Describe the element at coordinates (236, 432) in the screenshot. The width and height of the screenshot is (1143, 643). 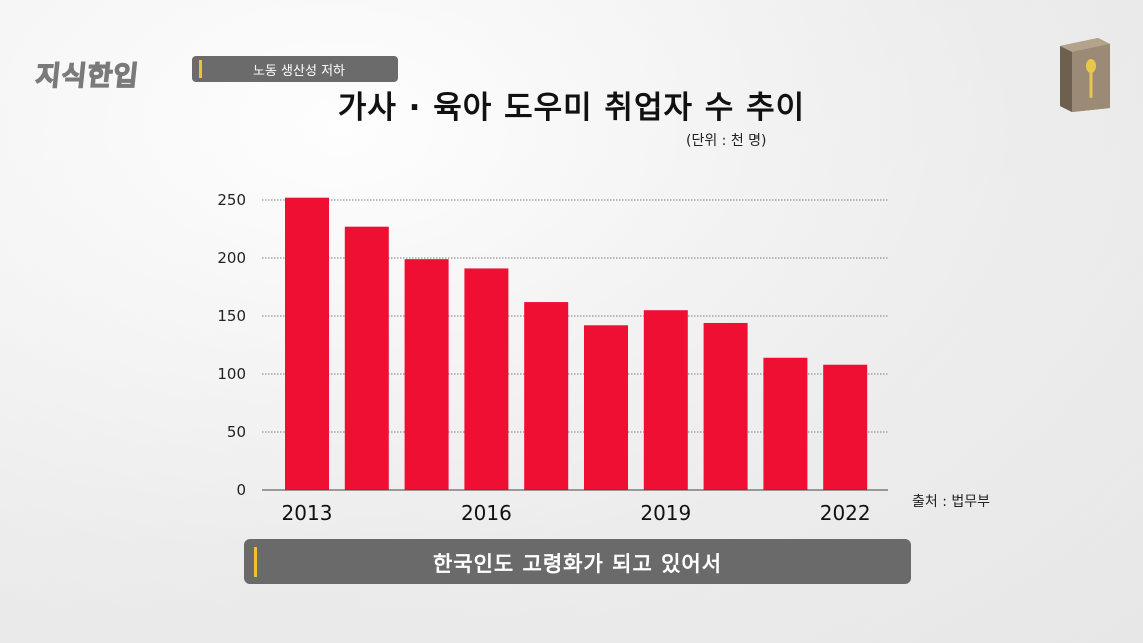
I see `y-tick-label: 50` at that location.